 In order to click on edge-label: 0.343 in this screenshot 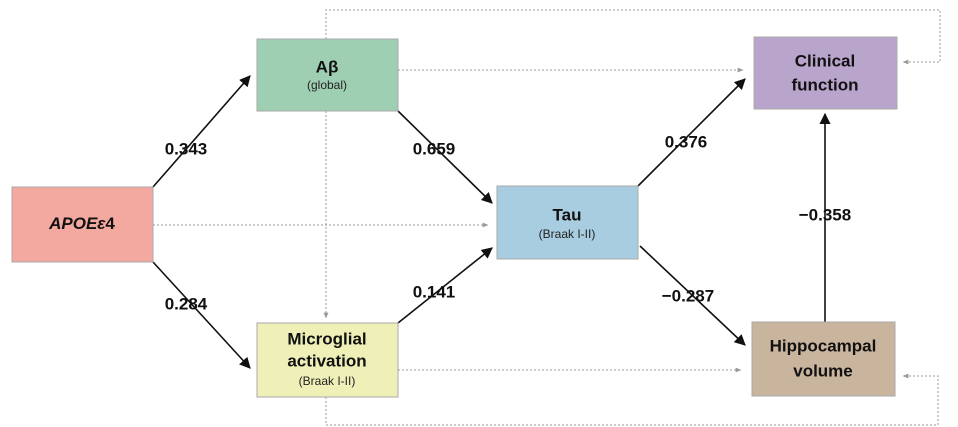, I will do `click(186, 148)`.